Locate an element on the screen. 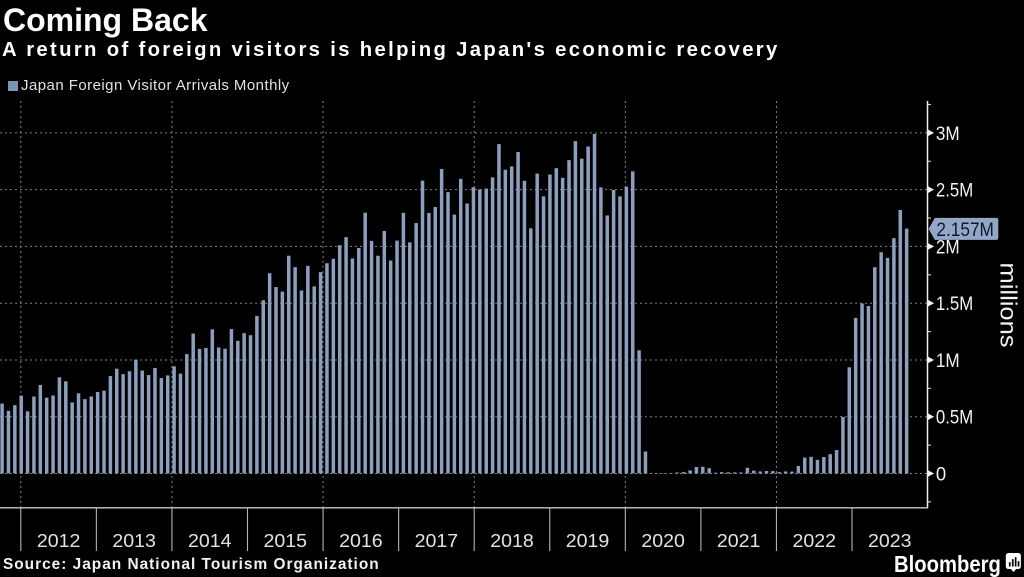 The image size is (1024, 577). svg-text: 2.157M is located at coordinates (965, 230).